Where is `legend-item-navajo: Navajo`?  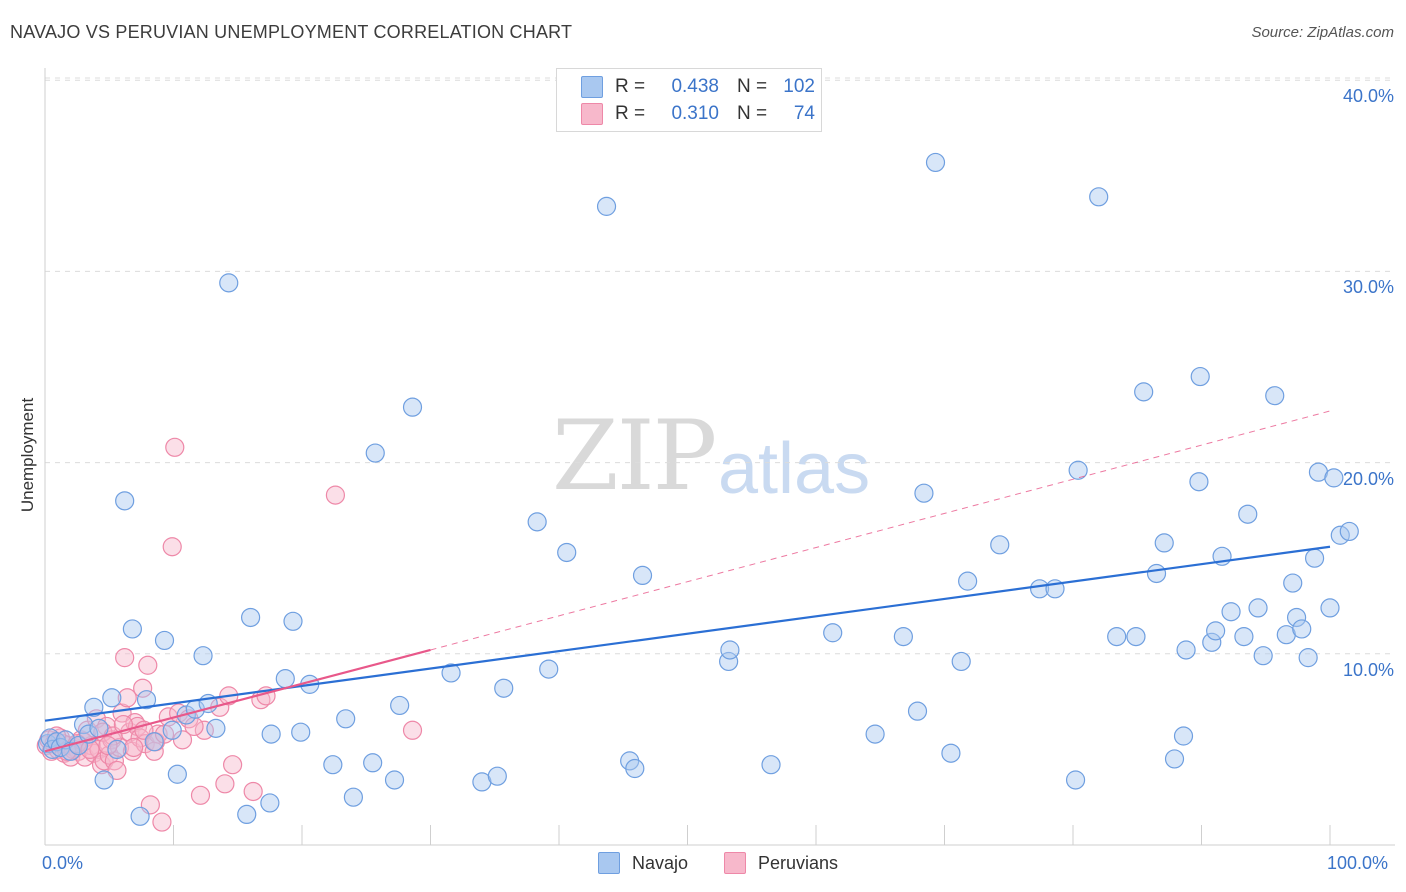 legend-item-navajo: Navajo is located at coordinates (643, 863).